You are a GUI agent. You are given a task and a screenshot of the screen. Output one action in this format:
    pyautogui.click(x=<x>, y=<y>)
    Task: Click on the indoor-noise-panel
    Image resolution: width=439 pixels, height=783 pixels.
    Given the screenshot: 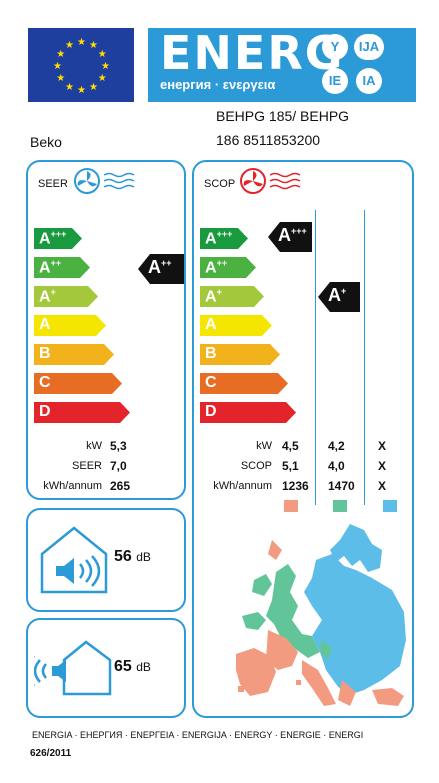 What is the action you would take?
    pyautogui.click(x=106, y=560)
    